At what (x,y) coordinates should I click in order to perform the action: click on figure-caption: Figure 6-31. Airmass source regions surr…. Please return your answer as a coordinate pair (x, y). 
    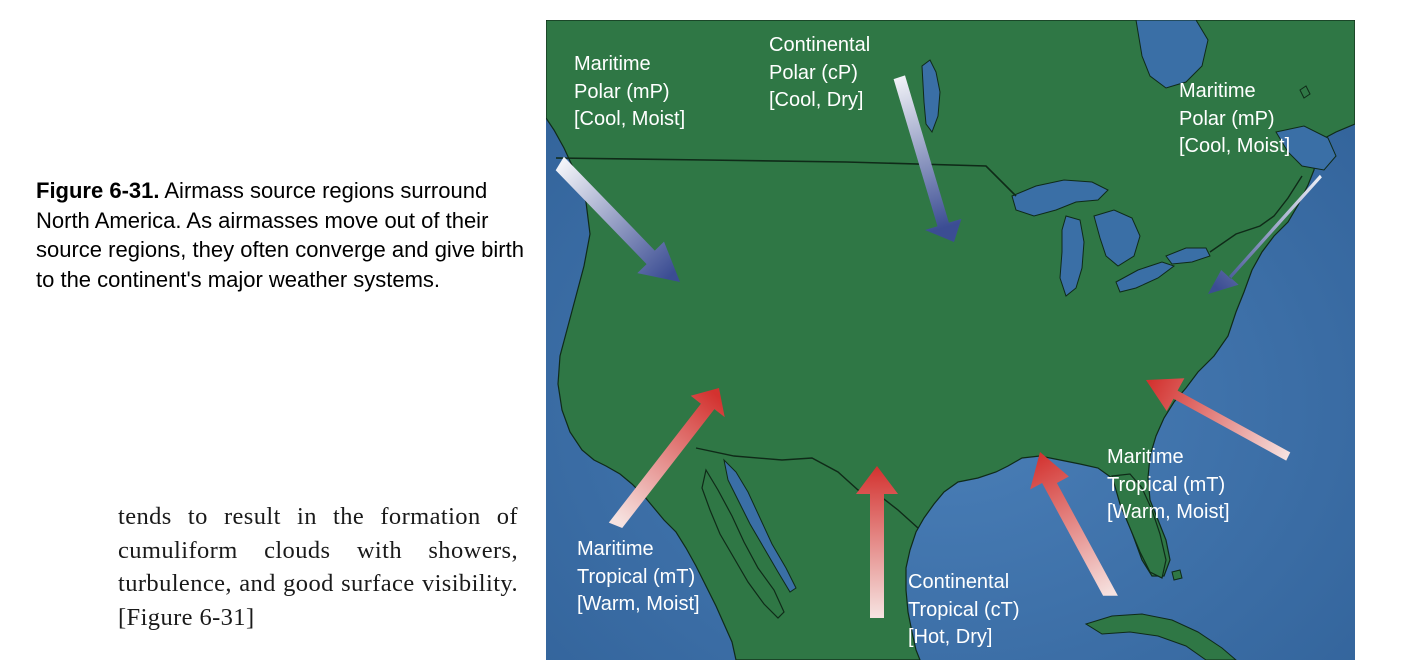
    Looking at the image, I should click on (281, 235).